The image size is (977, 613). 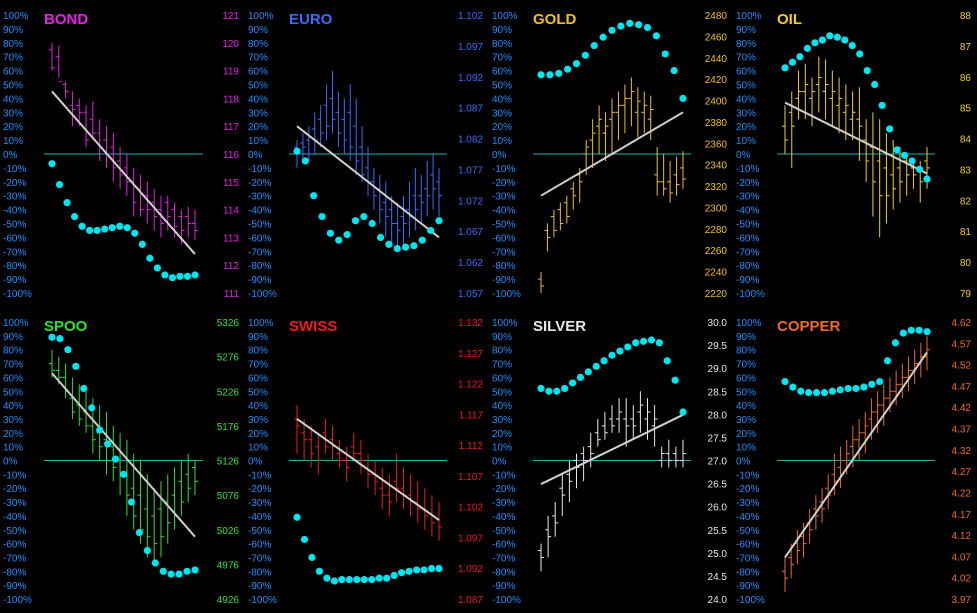 I want to click on right-tick-label: 5076, so click(x=228, y=496).